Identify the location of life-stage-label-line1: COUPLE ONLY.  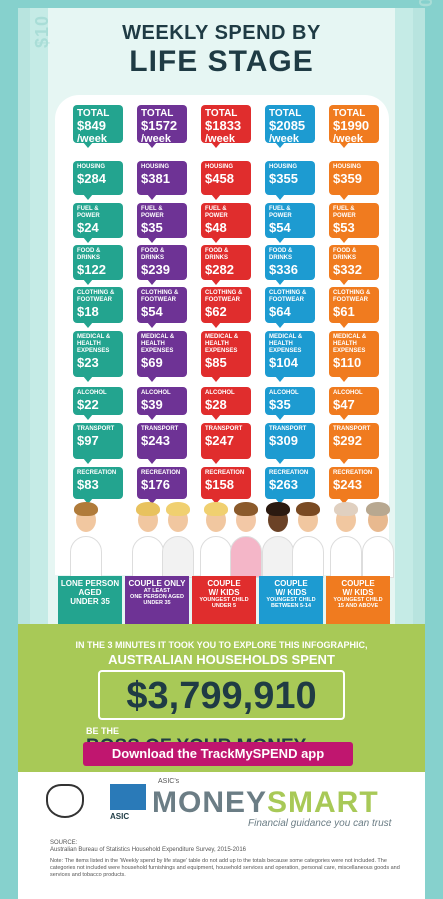
(157, 583).